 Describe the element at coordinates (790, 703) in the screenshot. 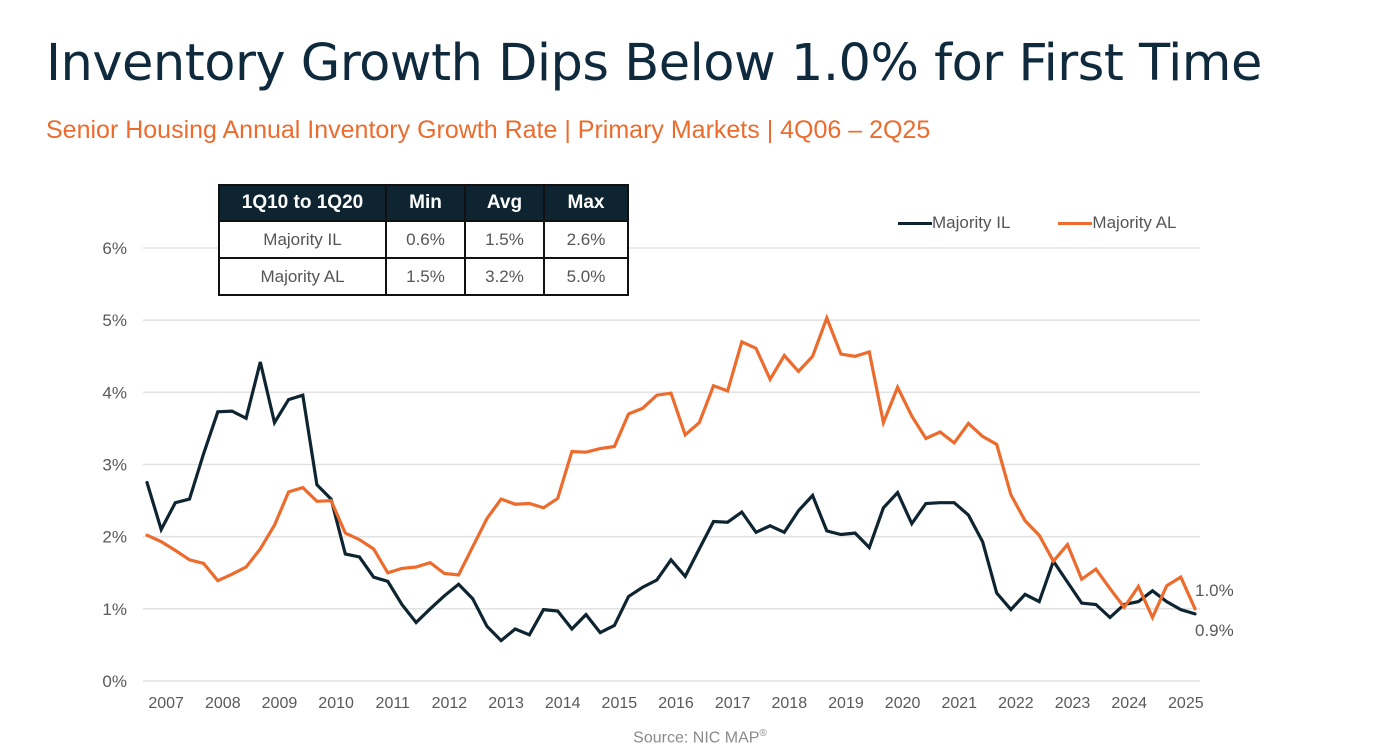

I see `x-tick-label: 2018` at that location.